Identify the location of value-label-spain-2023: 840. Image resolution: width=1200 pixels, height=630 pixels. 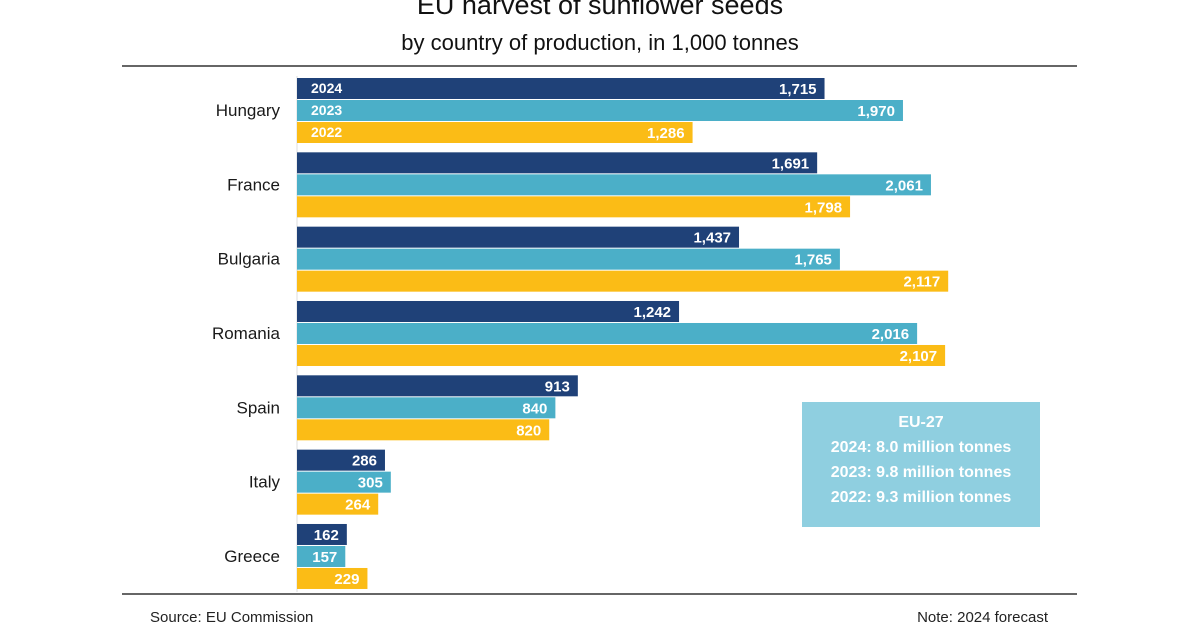
(534, 408).